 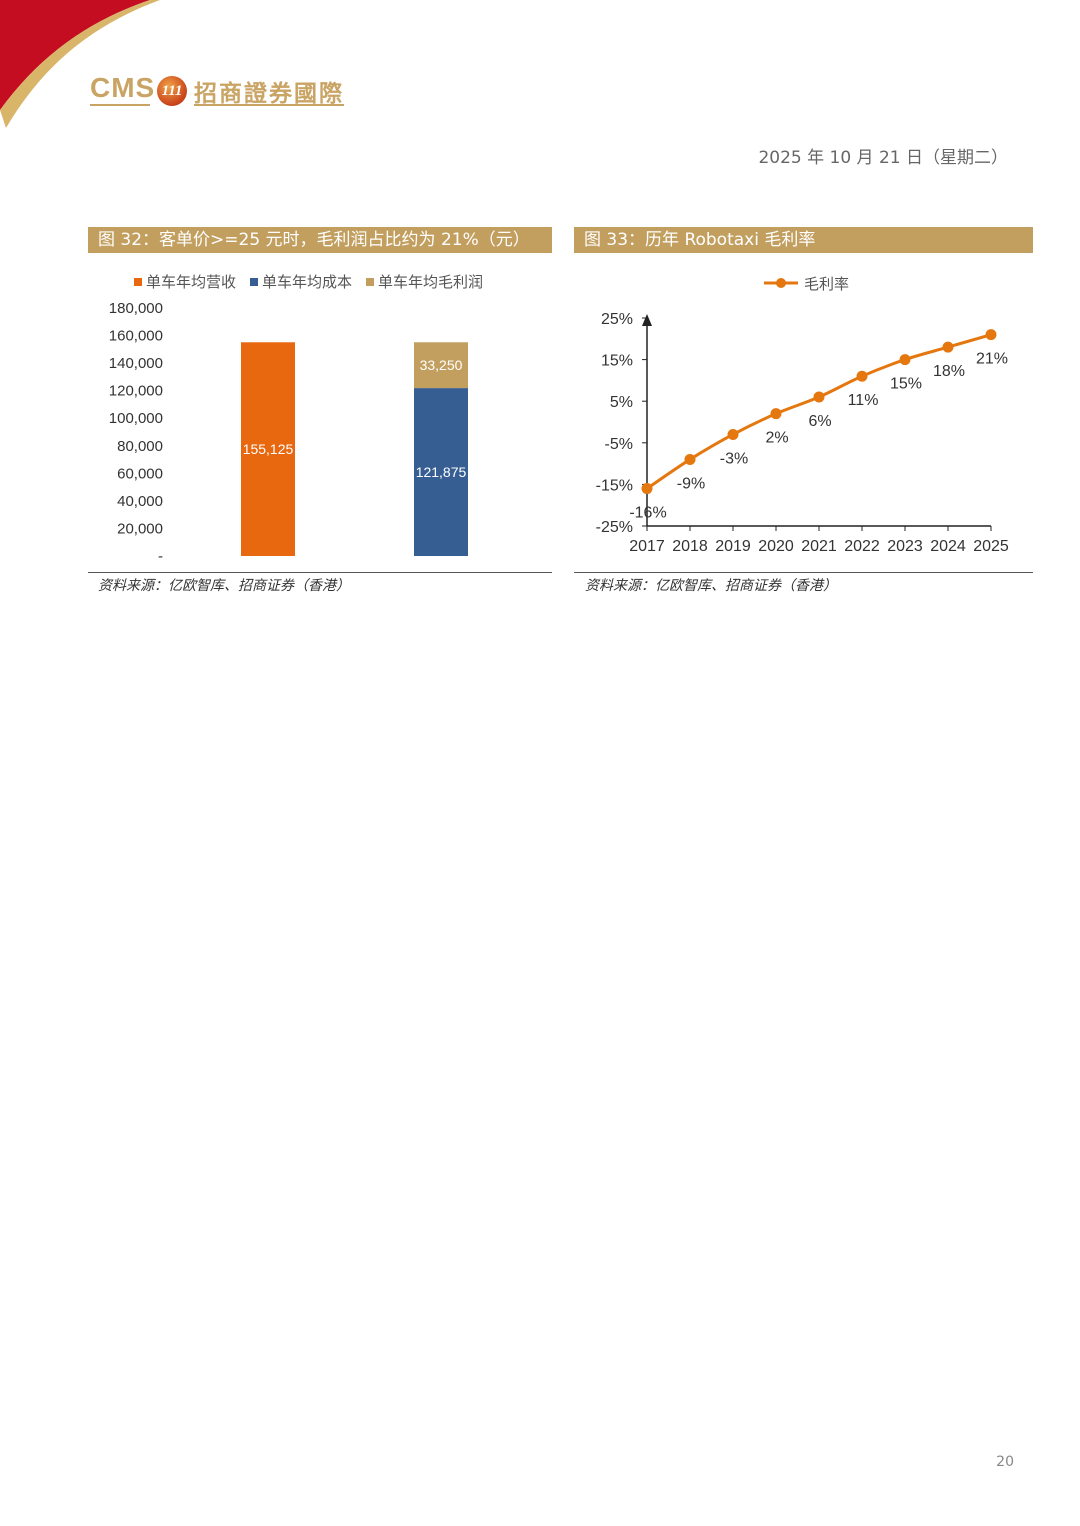 I want to click on bar-data-label: 33,250, so click(x=441, y=365).